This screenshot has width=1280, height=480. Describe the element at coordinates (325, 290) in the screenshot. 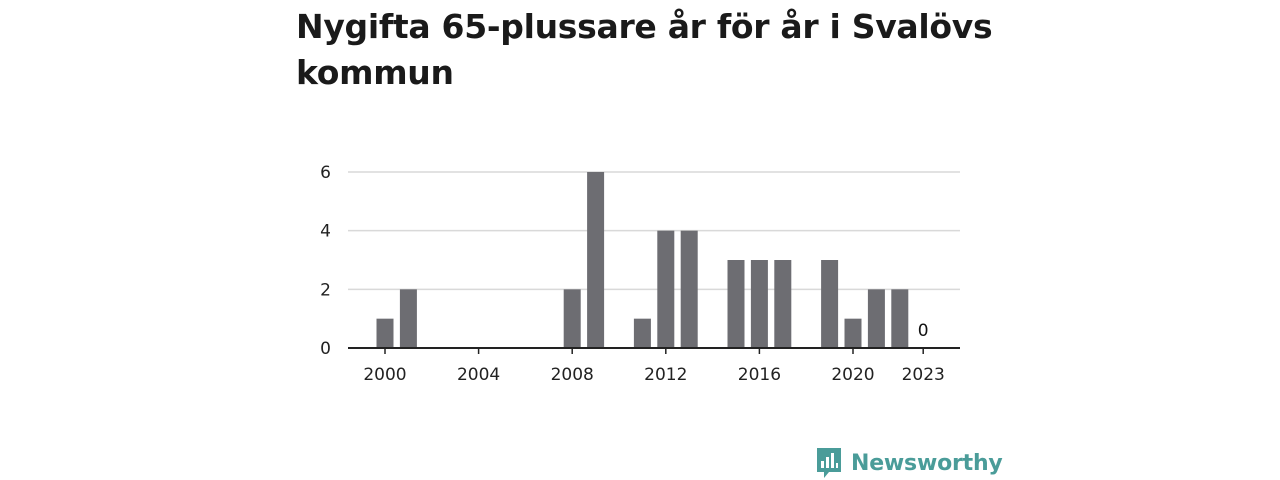

I see `y-tick-label: 2` at that location.